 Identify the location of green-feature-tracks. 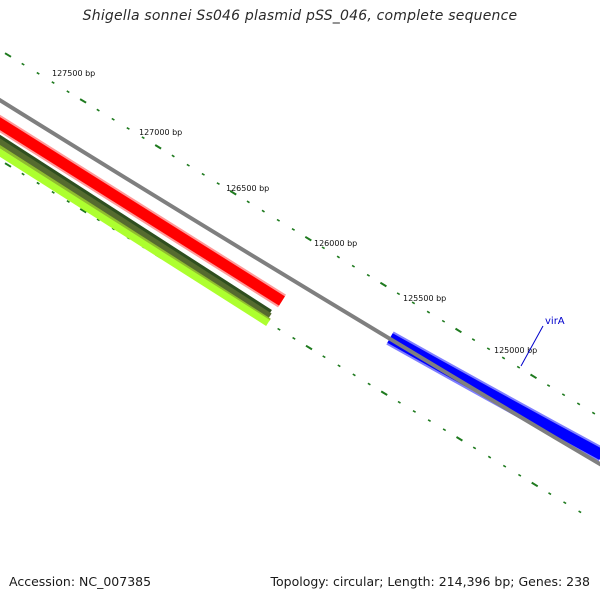
(136, 227).